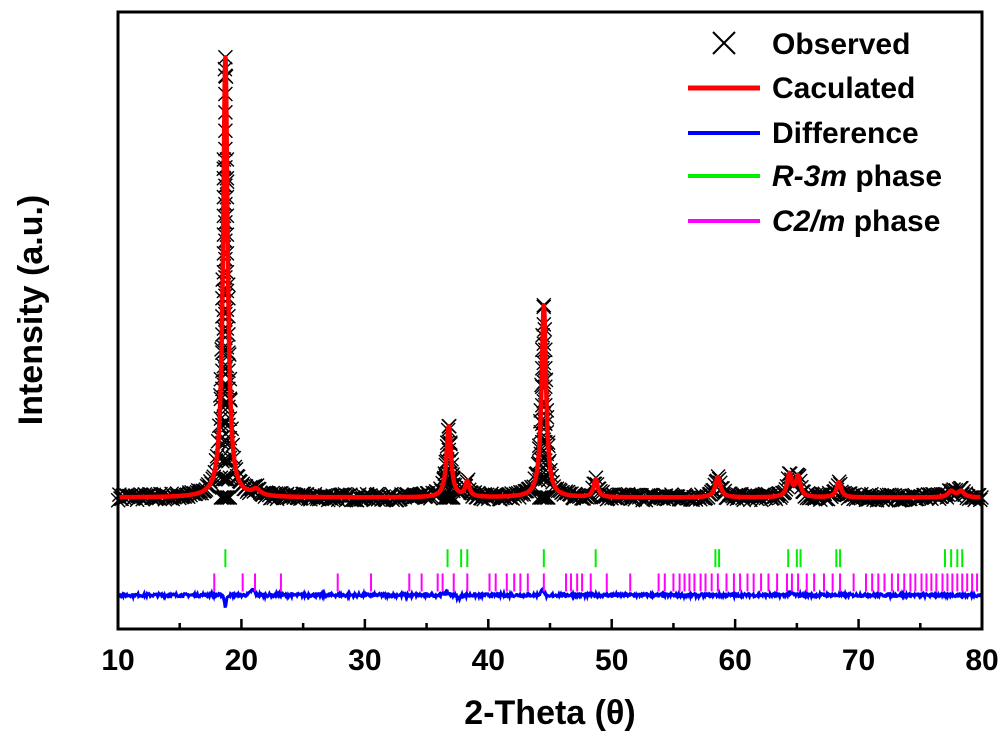 Image resolution: width=1007 pixels, height=756 pixels. Describe the element at coordinates (549, 713) in the screenshot. I see `x-axis-title: 2-Theta (θ)` at that location.